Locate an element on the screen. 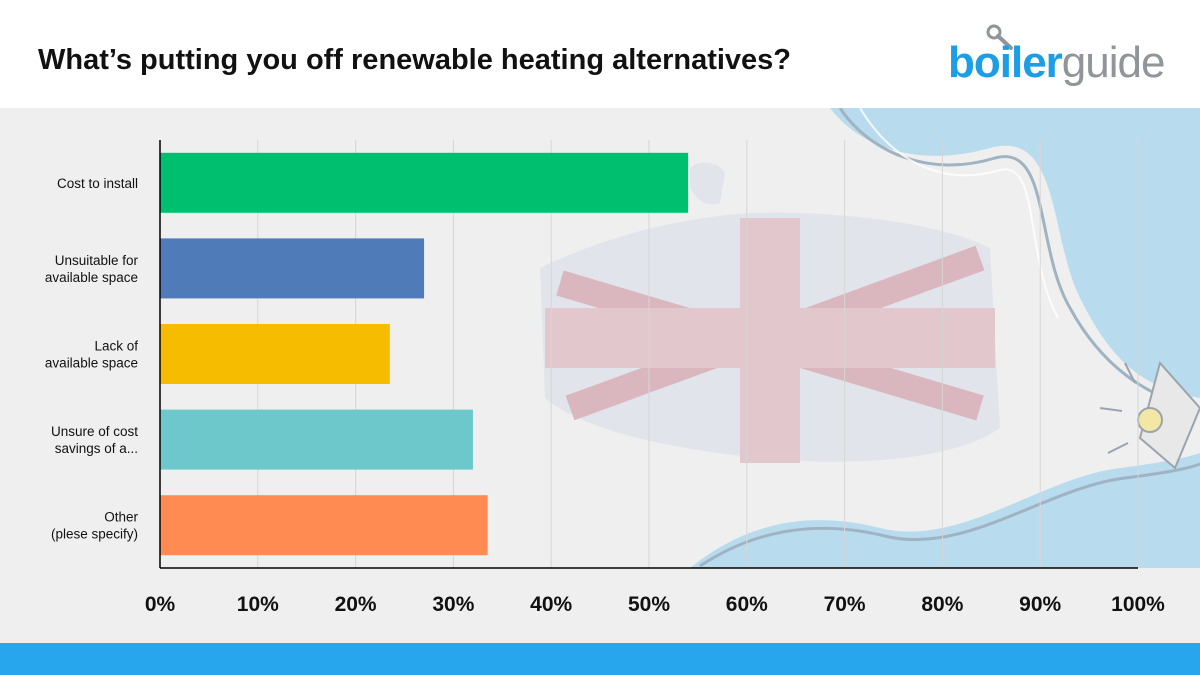 The width and height of the screenshot is (1200, 675). bottom-wave is located at coordinates (945, 510).